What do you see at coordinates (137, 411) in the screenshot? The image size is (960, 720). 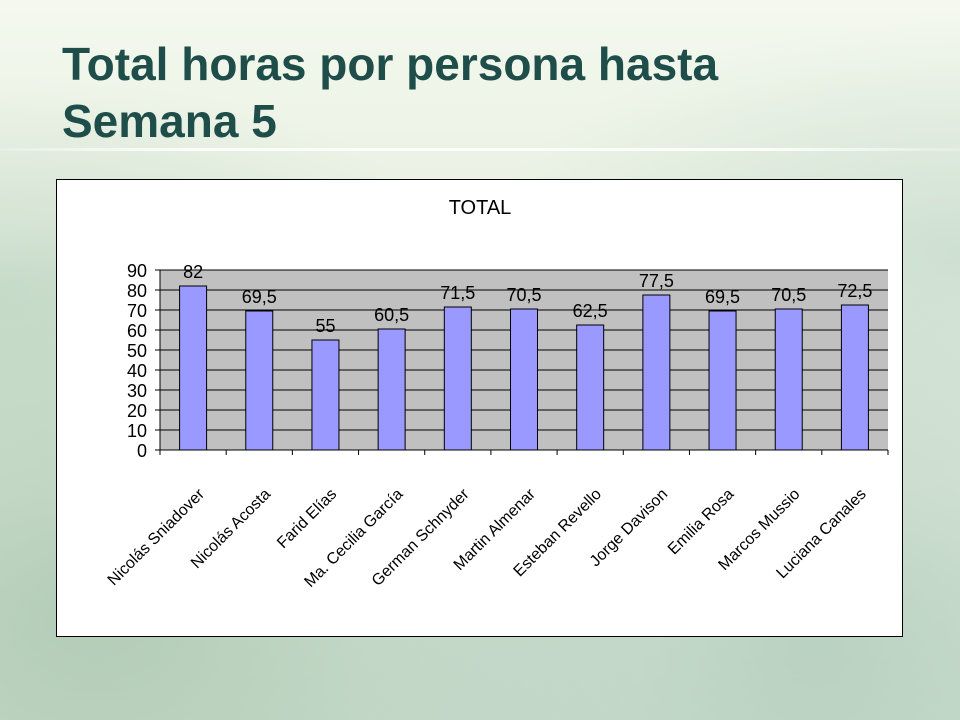 I see `y-tick-label: 20` at bounding box center [137, 411].